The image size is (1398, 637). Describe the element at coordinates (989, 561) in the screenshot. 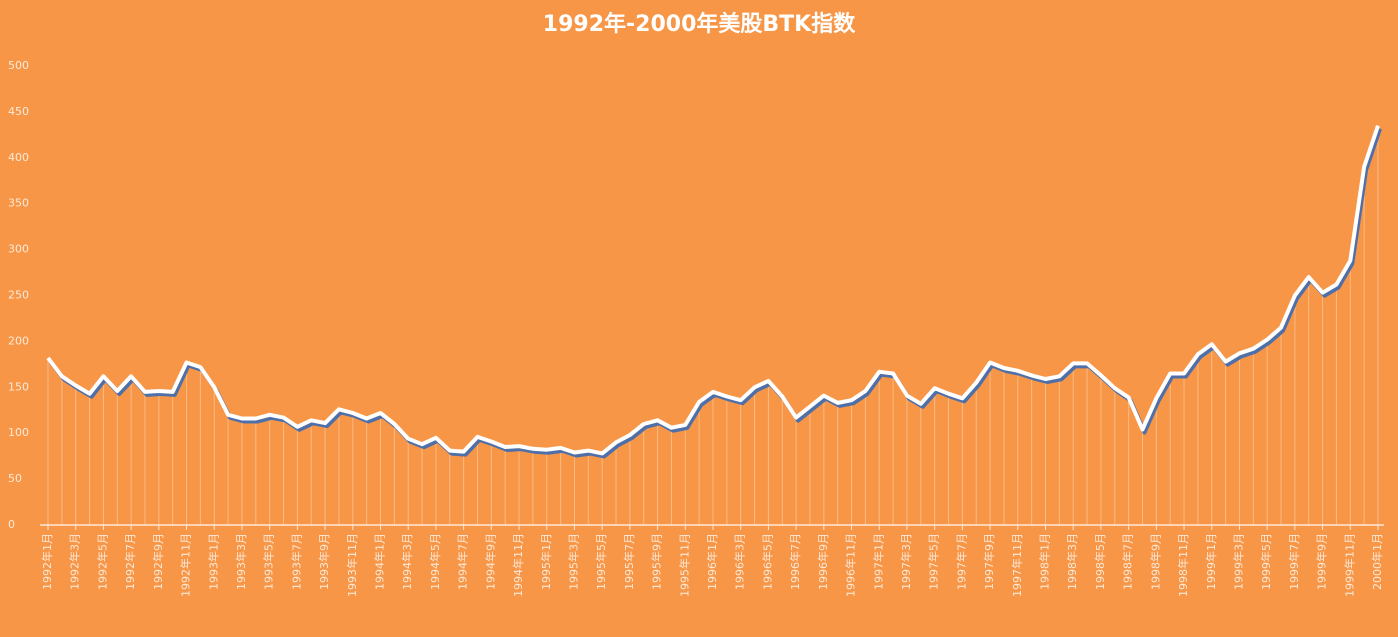

I see `x-tick-label: 1997年9月` at that location.